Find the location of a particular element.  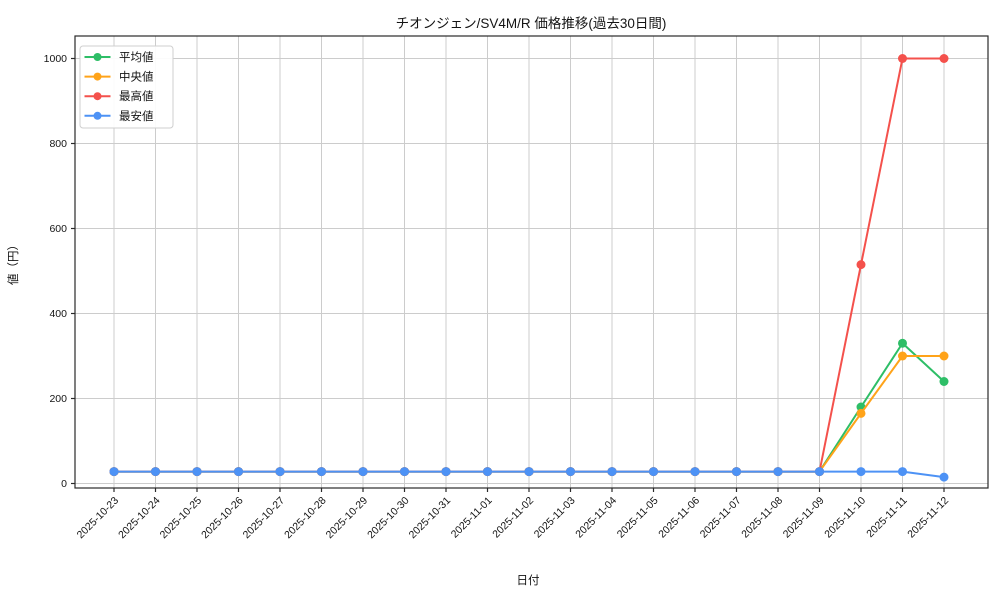

legend-label-min: 最安値 is located at coordinates (136, 116).